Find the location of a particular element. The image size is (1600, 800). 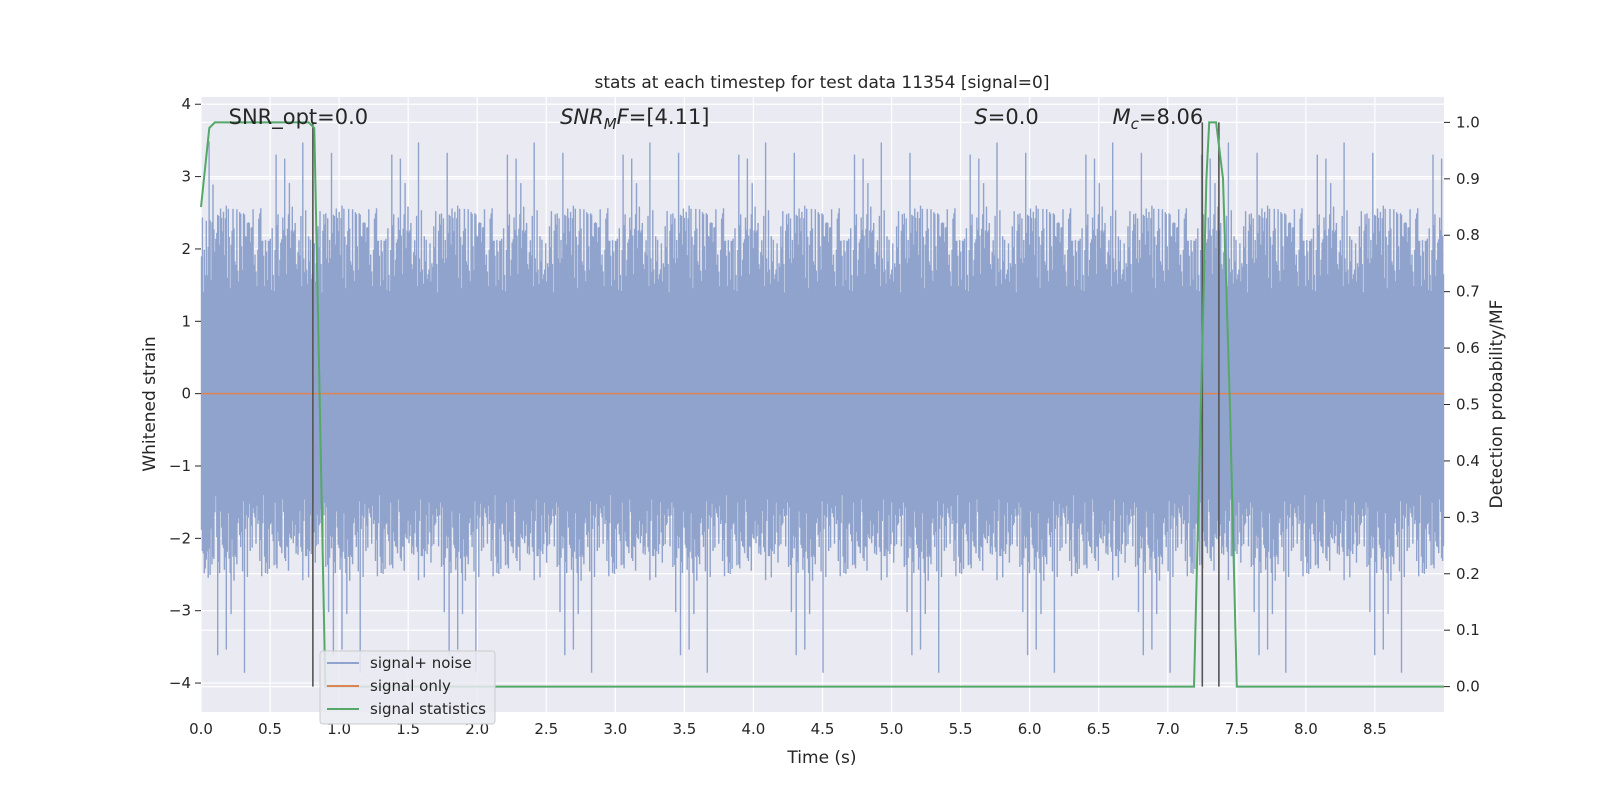

x-tick-label: 2.5 is located at coordinates (546, 729).